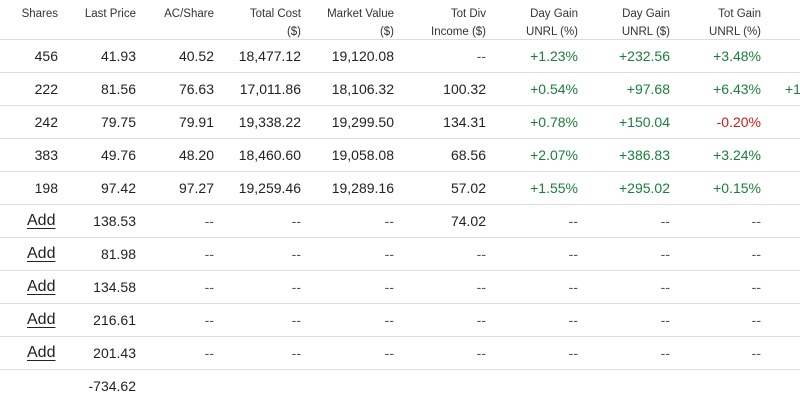 This screenshot has height=400, width=800. I want to click on header-label: Shares, so click(39, 14).